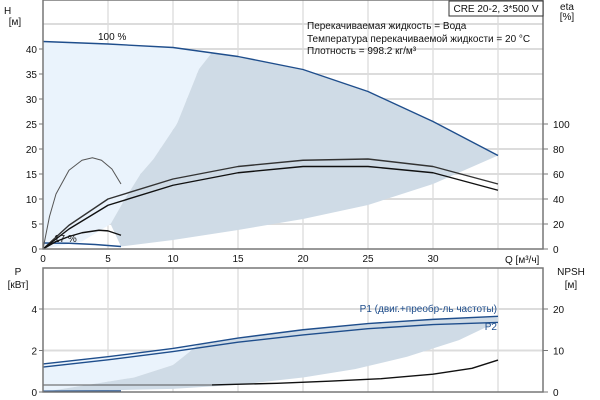 Image resolution: width=600 pixels, height=400 pixels. I want to click on x-tick-label: 0, so click(43, 259).